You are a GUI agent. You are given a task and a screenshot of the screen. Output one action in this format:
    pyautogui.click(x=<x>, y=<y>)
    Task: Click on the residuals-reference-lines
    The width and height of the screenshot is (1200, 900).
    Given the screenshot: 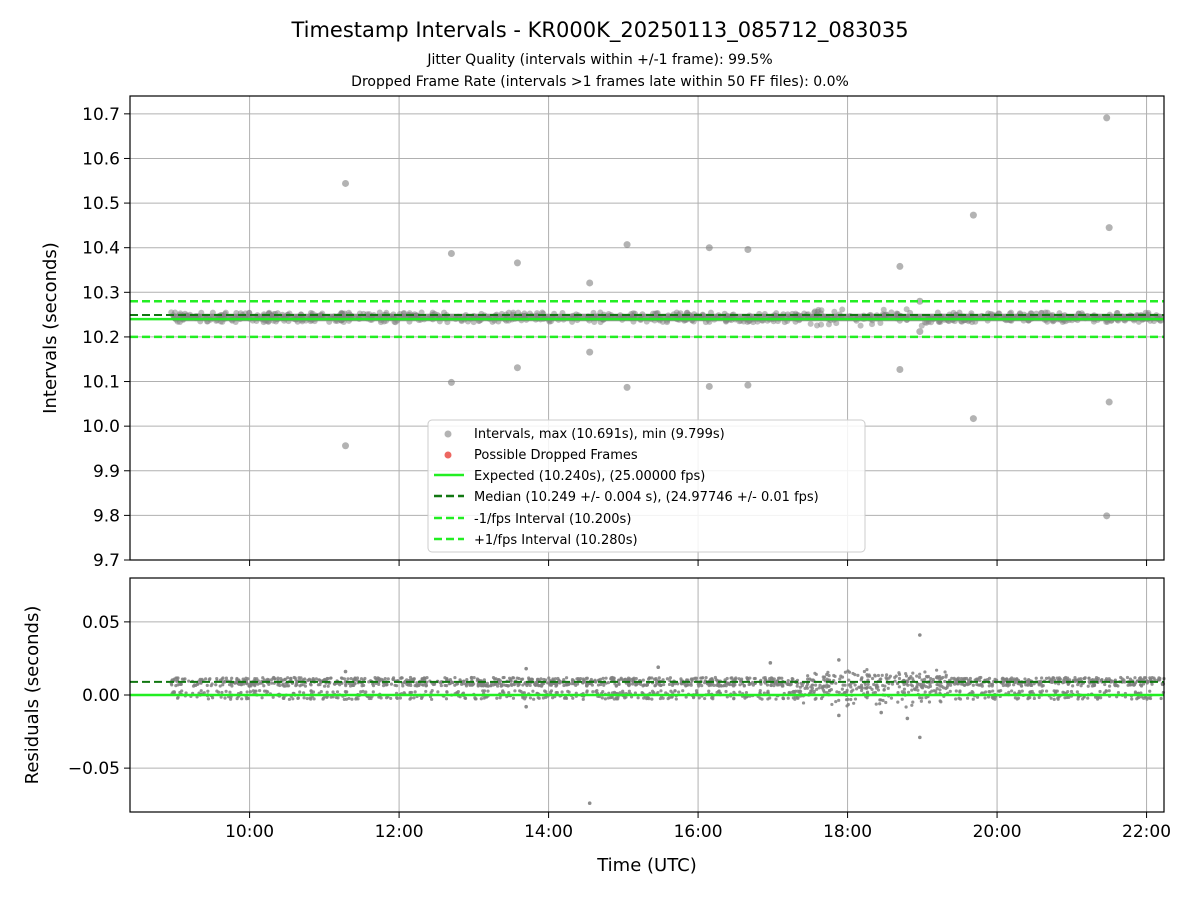 What is the action you would take?
    pyautogui.click(x=647, y=688)
    